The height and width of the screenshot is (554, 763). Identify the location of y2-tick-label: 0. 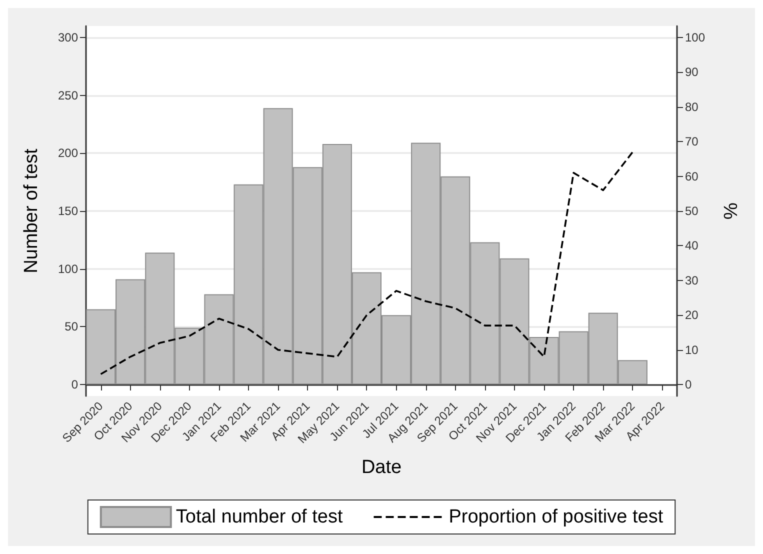
(688, 385).